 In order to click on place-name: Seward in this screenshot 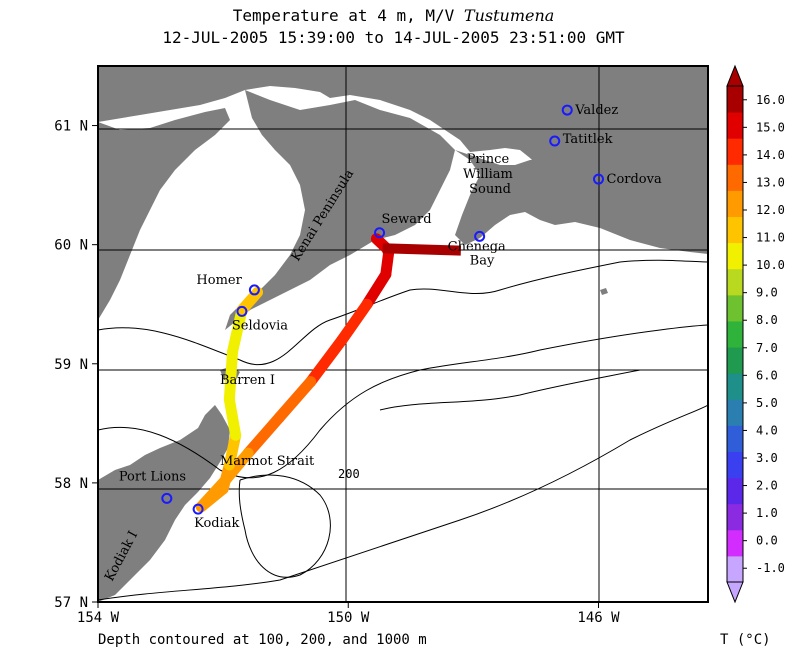, I will do `click(407, 219)`.